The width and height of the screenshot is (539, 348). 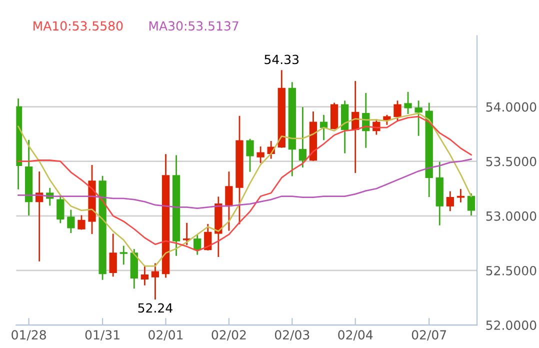 What do you see at coordinates (511, 107) in the screenshot?
I see `y-tick-label: 54.0000` at bounding box center [511, 107].